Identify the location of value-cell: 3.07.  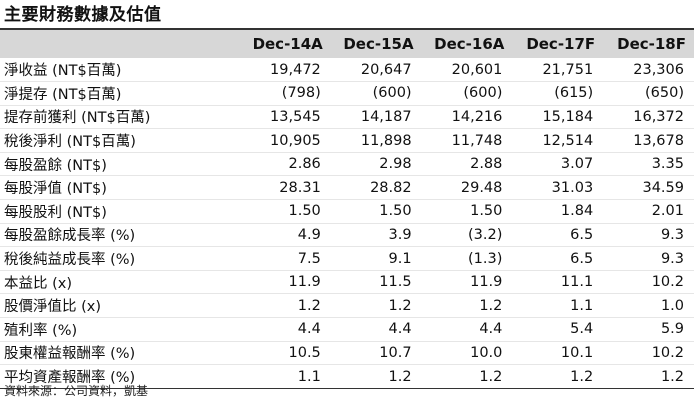
(558, 164).